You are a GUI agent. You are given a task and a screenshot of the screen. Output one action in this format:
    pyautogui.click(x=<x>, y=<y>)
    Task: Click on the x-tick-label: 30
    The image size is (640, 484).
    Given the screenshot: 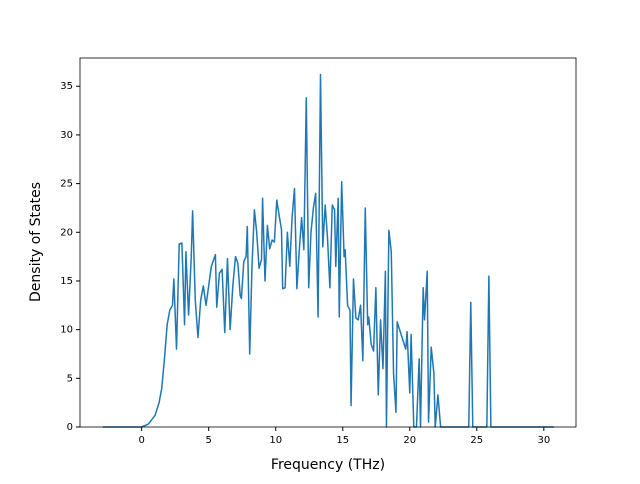 What is the action you would take?
    pyautogui.click(x=543, y=440)
    